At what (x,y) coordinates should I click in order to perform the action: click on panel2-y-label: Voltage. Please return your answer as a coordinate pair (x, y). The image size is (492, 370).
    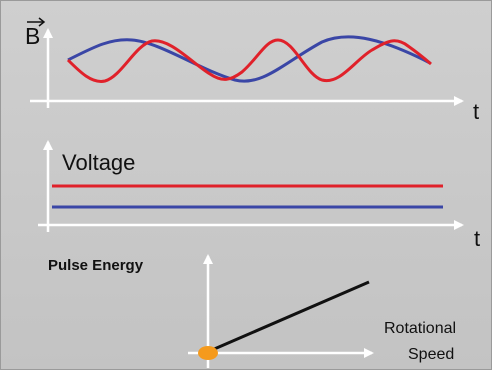
    Looking at the image, I should click on (98, 162).